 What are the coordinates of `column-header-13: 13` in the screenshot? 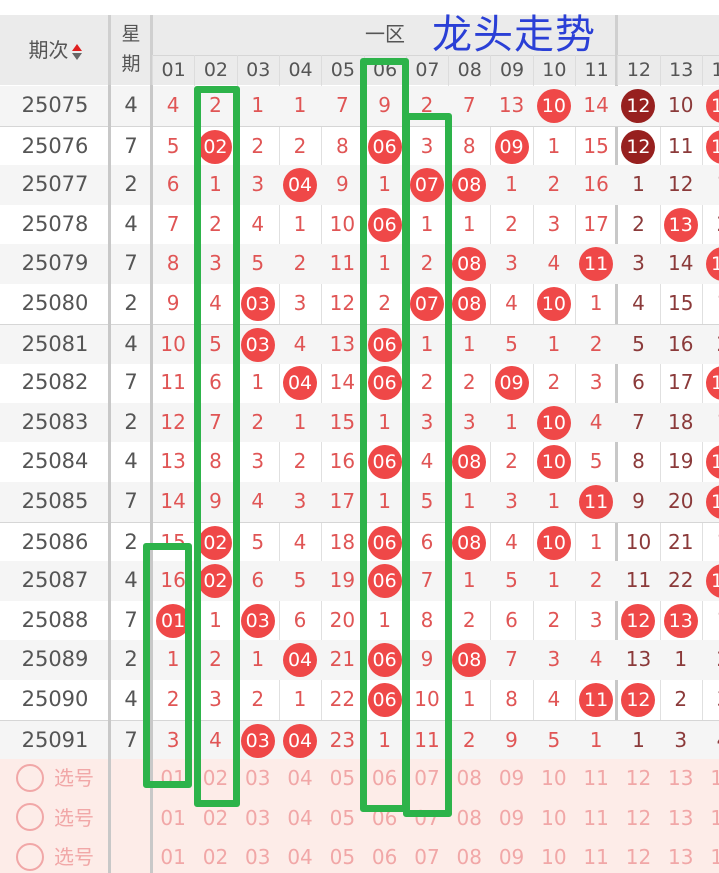 It's located at (680, 70).